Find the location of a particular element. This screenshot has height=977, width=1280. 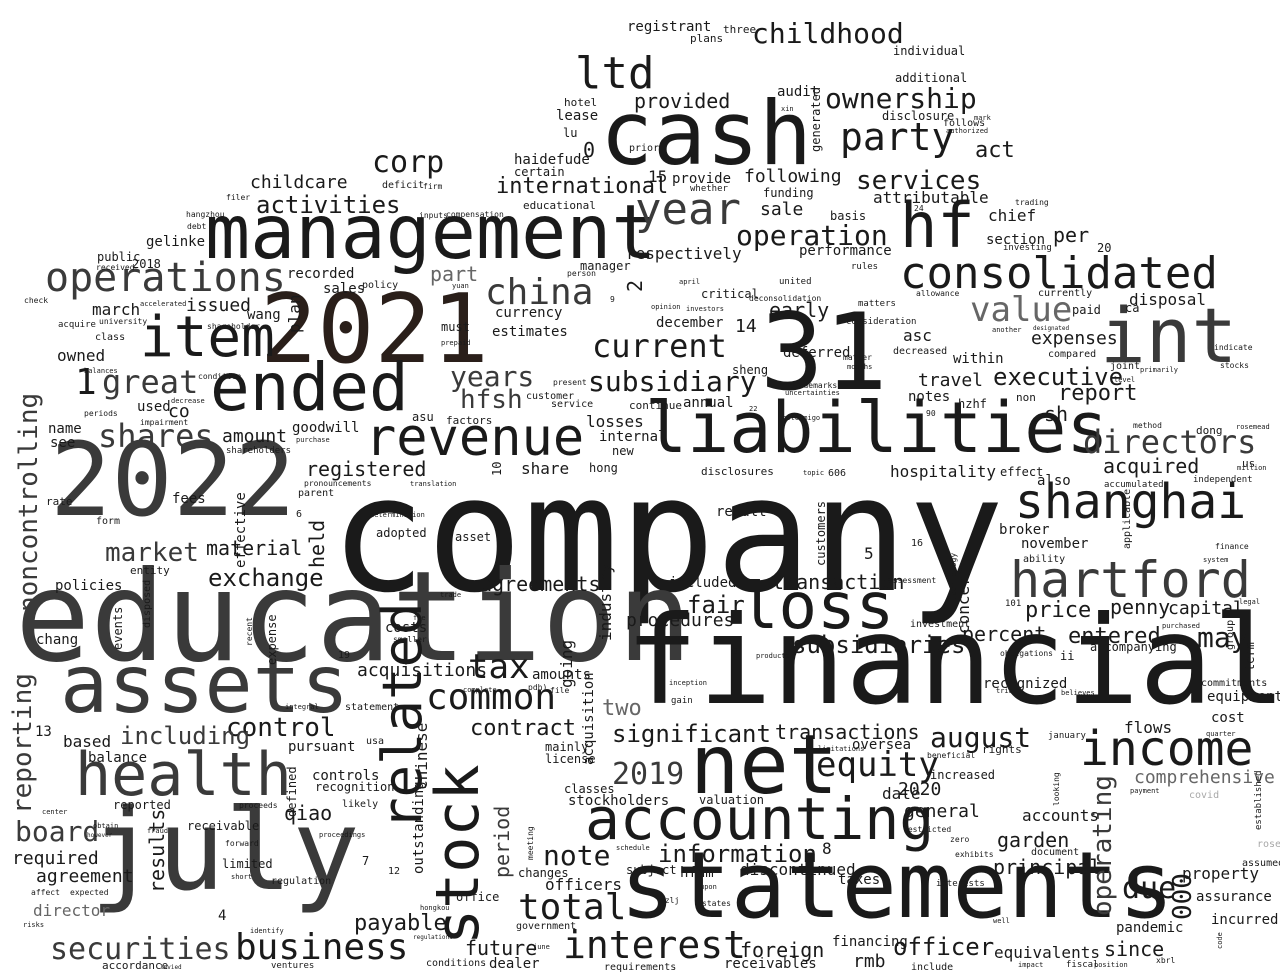

word-currency: currency is located at coordinates (529, 313).